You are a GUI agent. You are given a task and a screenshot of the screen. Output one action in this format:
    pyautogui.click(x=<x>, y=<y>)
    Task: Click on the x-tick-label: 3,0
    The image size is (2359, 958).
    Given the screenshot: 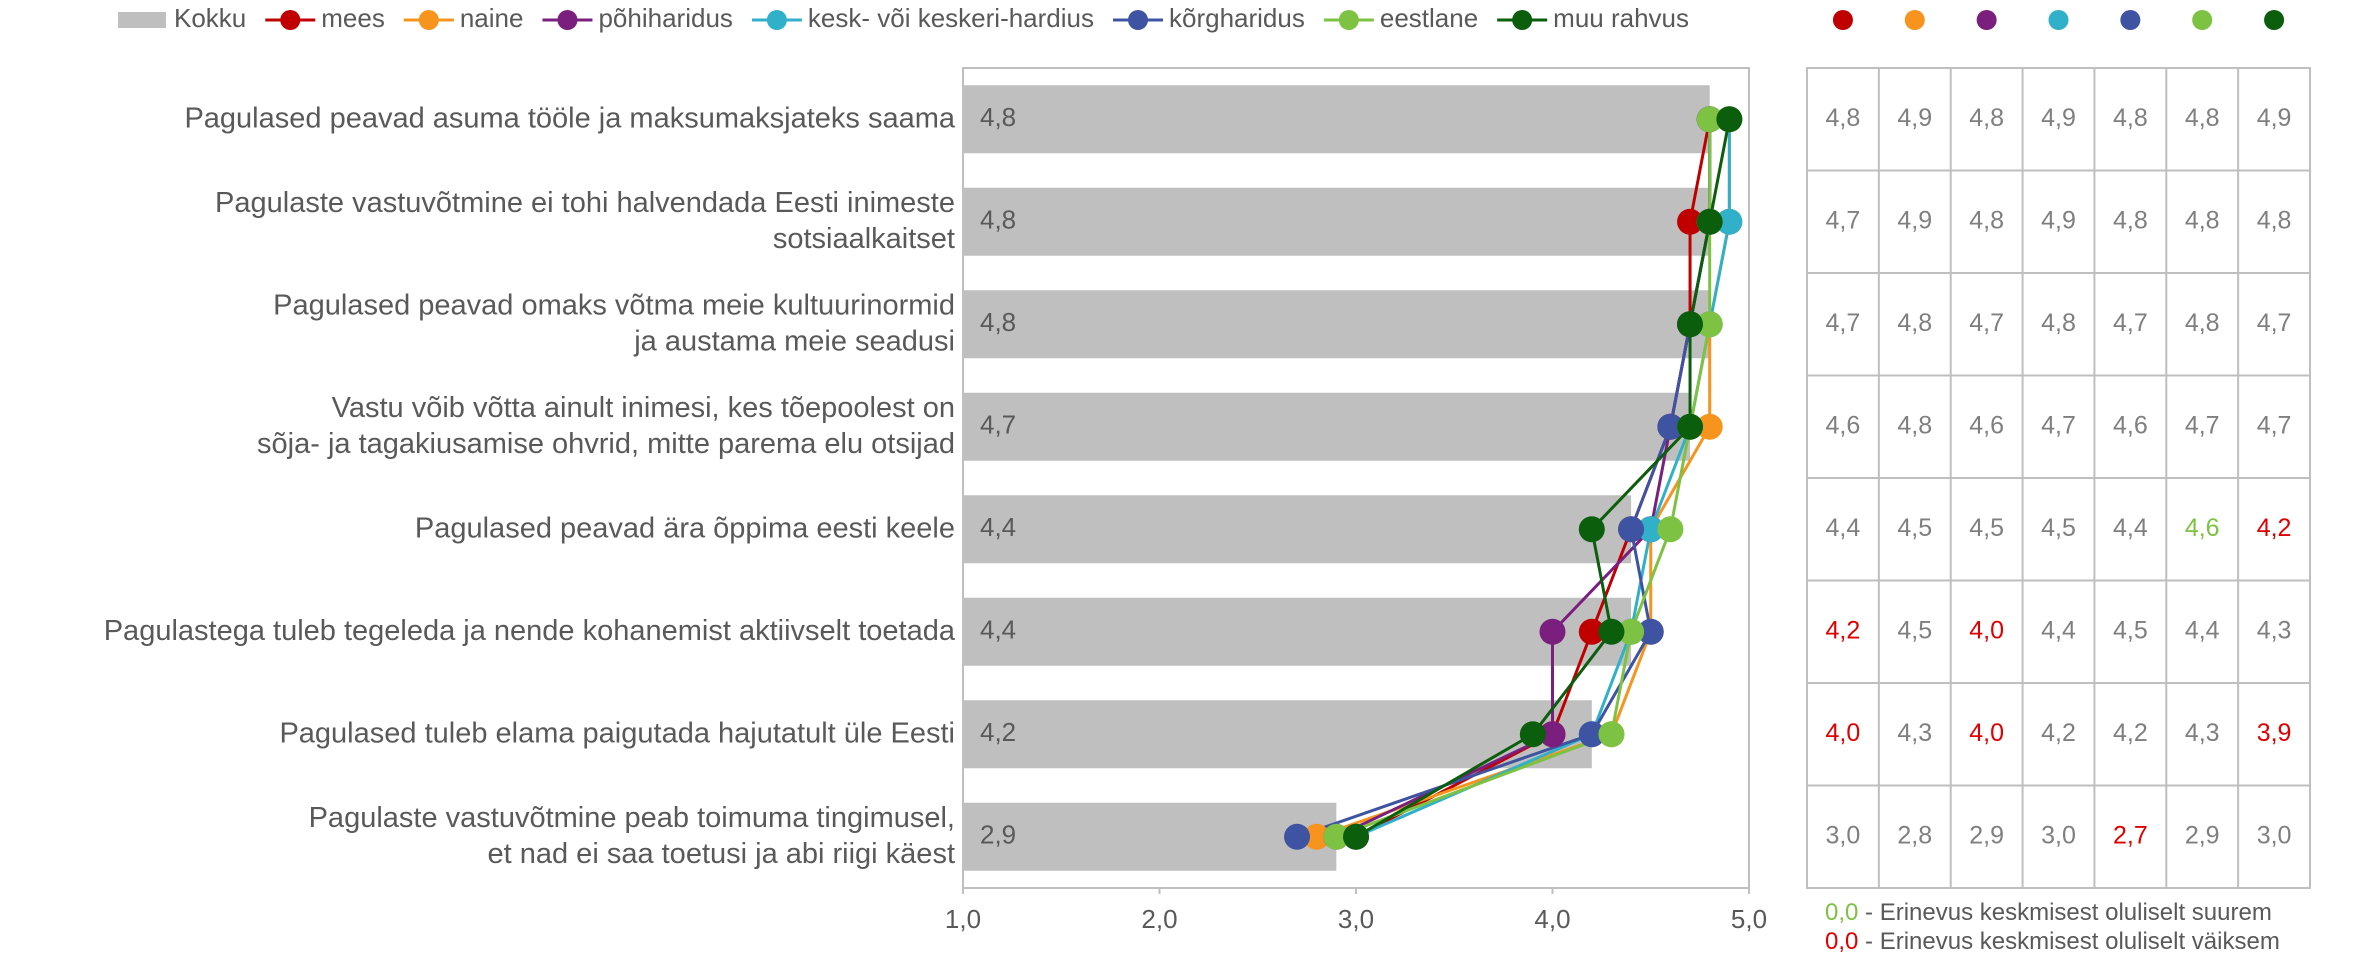 What is the action you would take?
    pyautogui.click(x=1356, y=919)
    